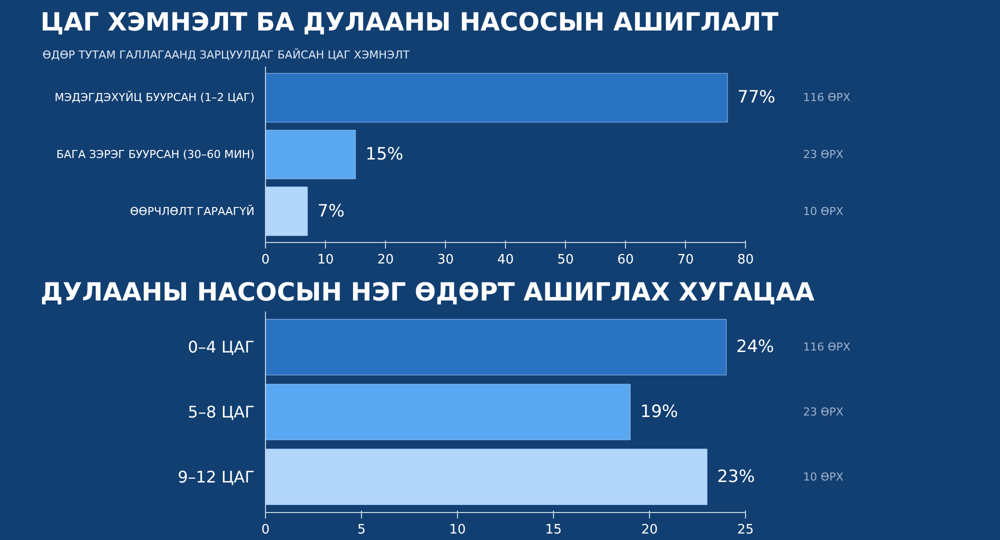 This screenshot has height=540, width=1000. What do you see at coordinates (331, 211) in the screenshot?
I see `data-label: 7%` at bounding box center [331, 211].